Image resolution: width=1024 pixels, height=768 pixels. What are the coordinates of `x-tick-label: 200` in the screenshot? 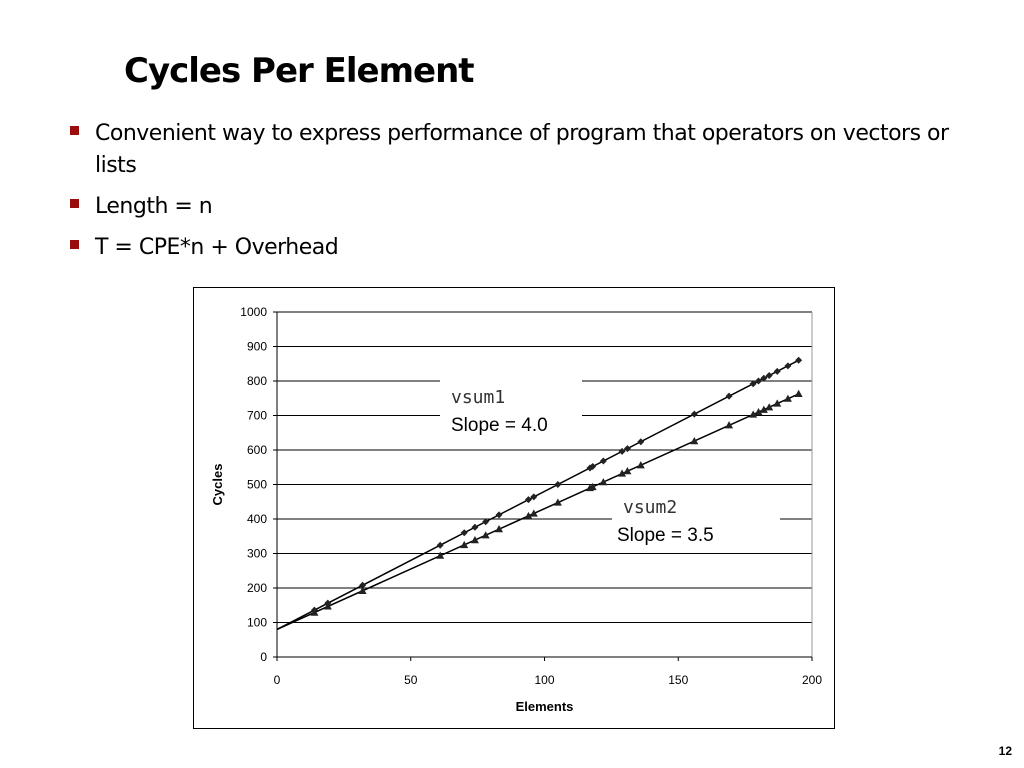 It's located at (812, 680).